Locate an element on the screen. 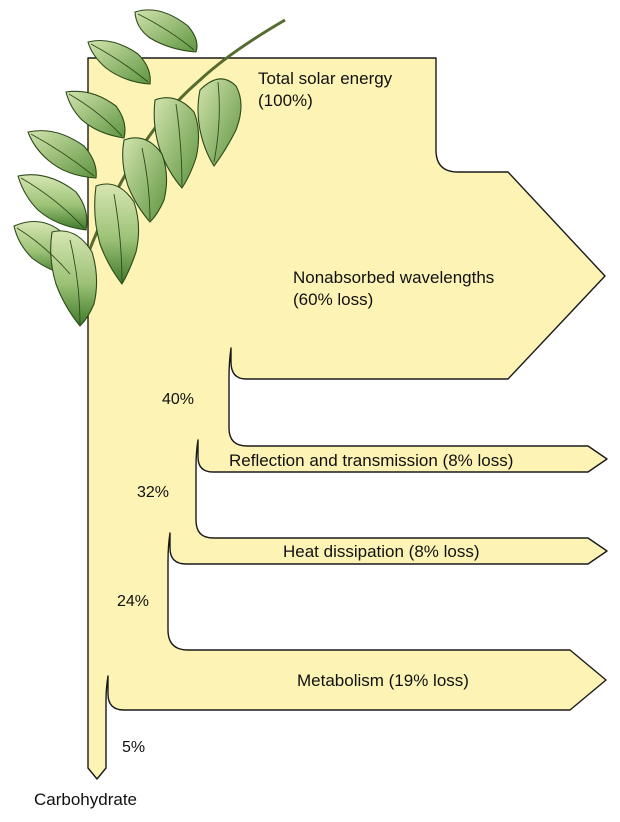 The height and width of the screenshot is (822, 620). label-carbohydrate: Carbohydrate is located at coordinates (85, 799).